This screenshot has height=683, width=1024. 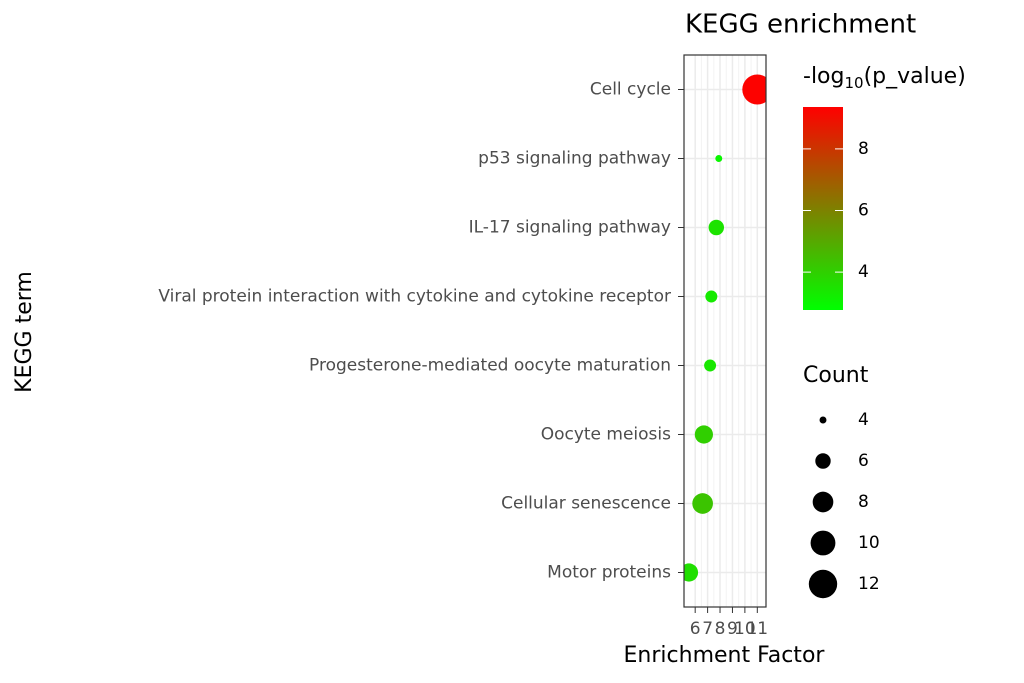 What do you see at coordinates (609, 573) in the screenshot?
I see `y-tick-label: Motor proteins` at bounding box center [609, 573].